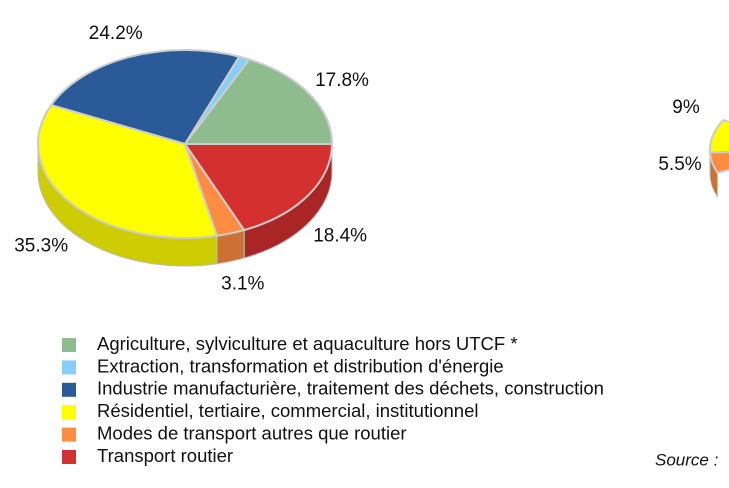  Describe the element at coordinates (340, 236) in the screenshot. I see `data-label: 18.4%` at that location.